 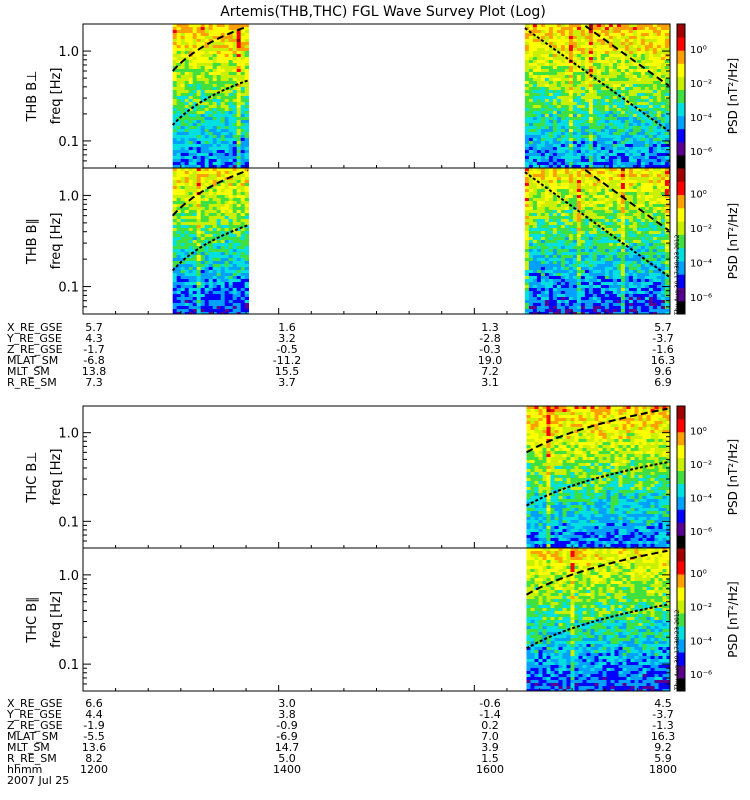 I want to click on ephem-value: 0.2, so click(x=490, y=725).